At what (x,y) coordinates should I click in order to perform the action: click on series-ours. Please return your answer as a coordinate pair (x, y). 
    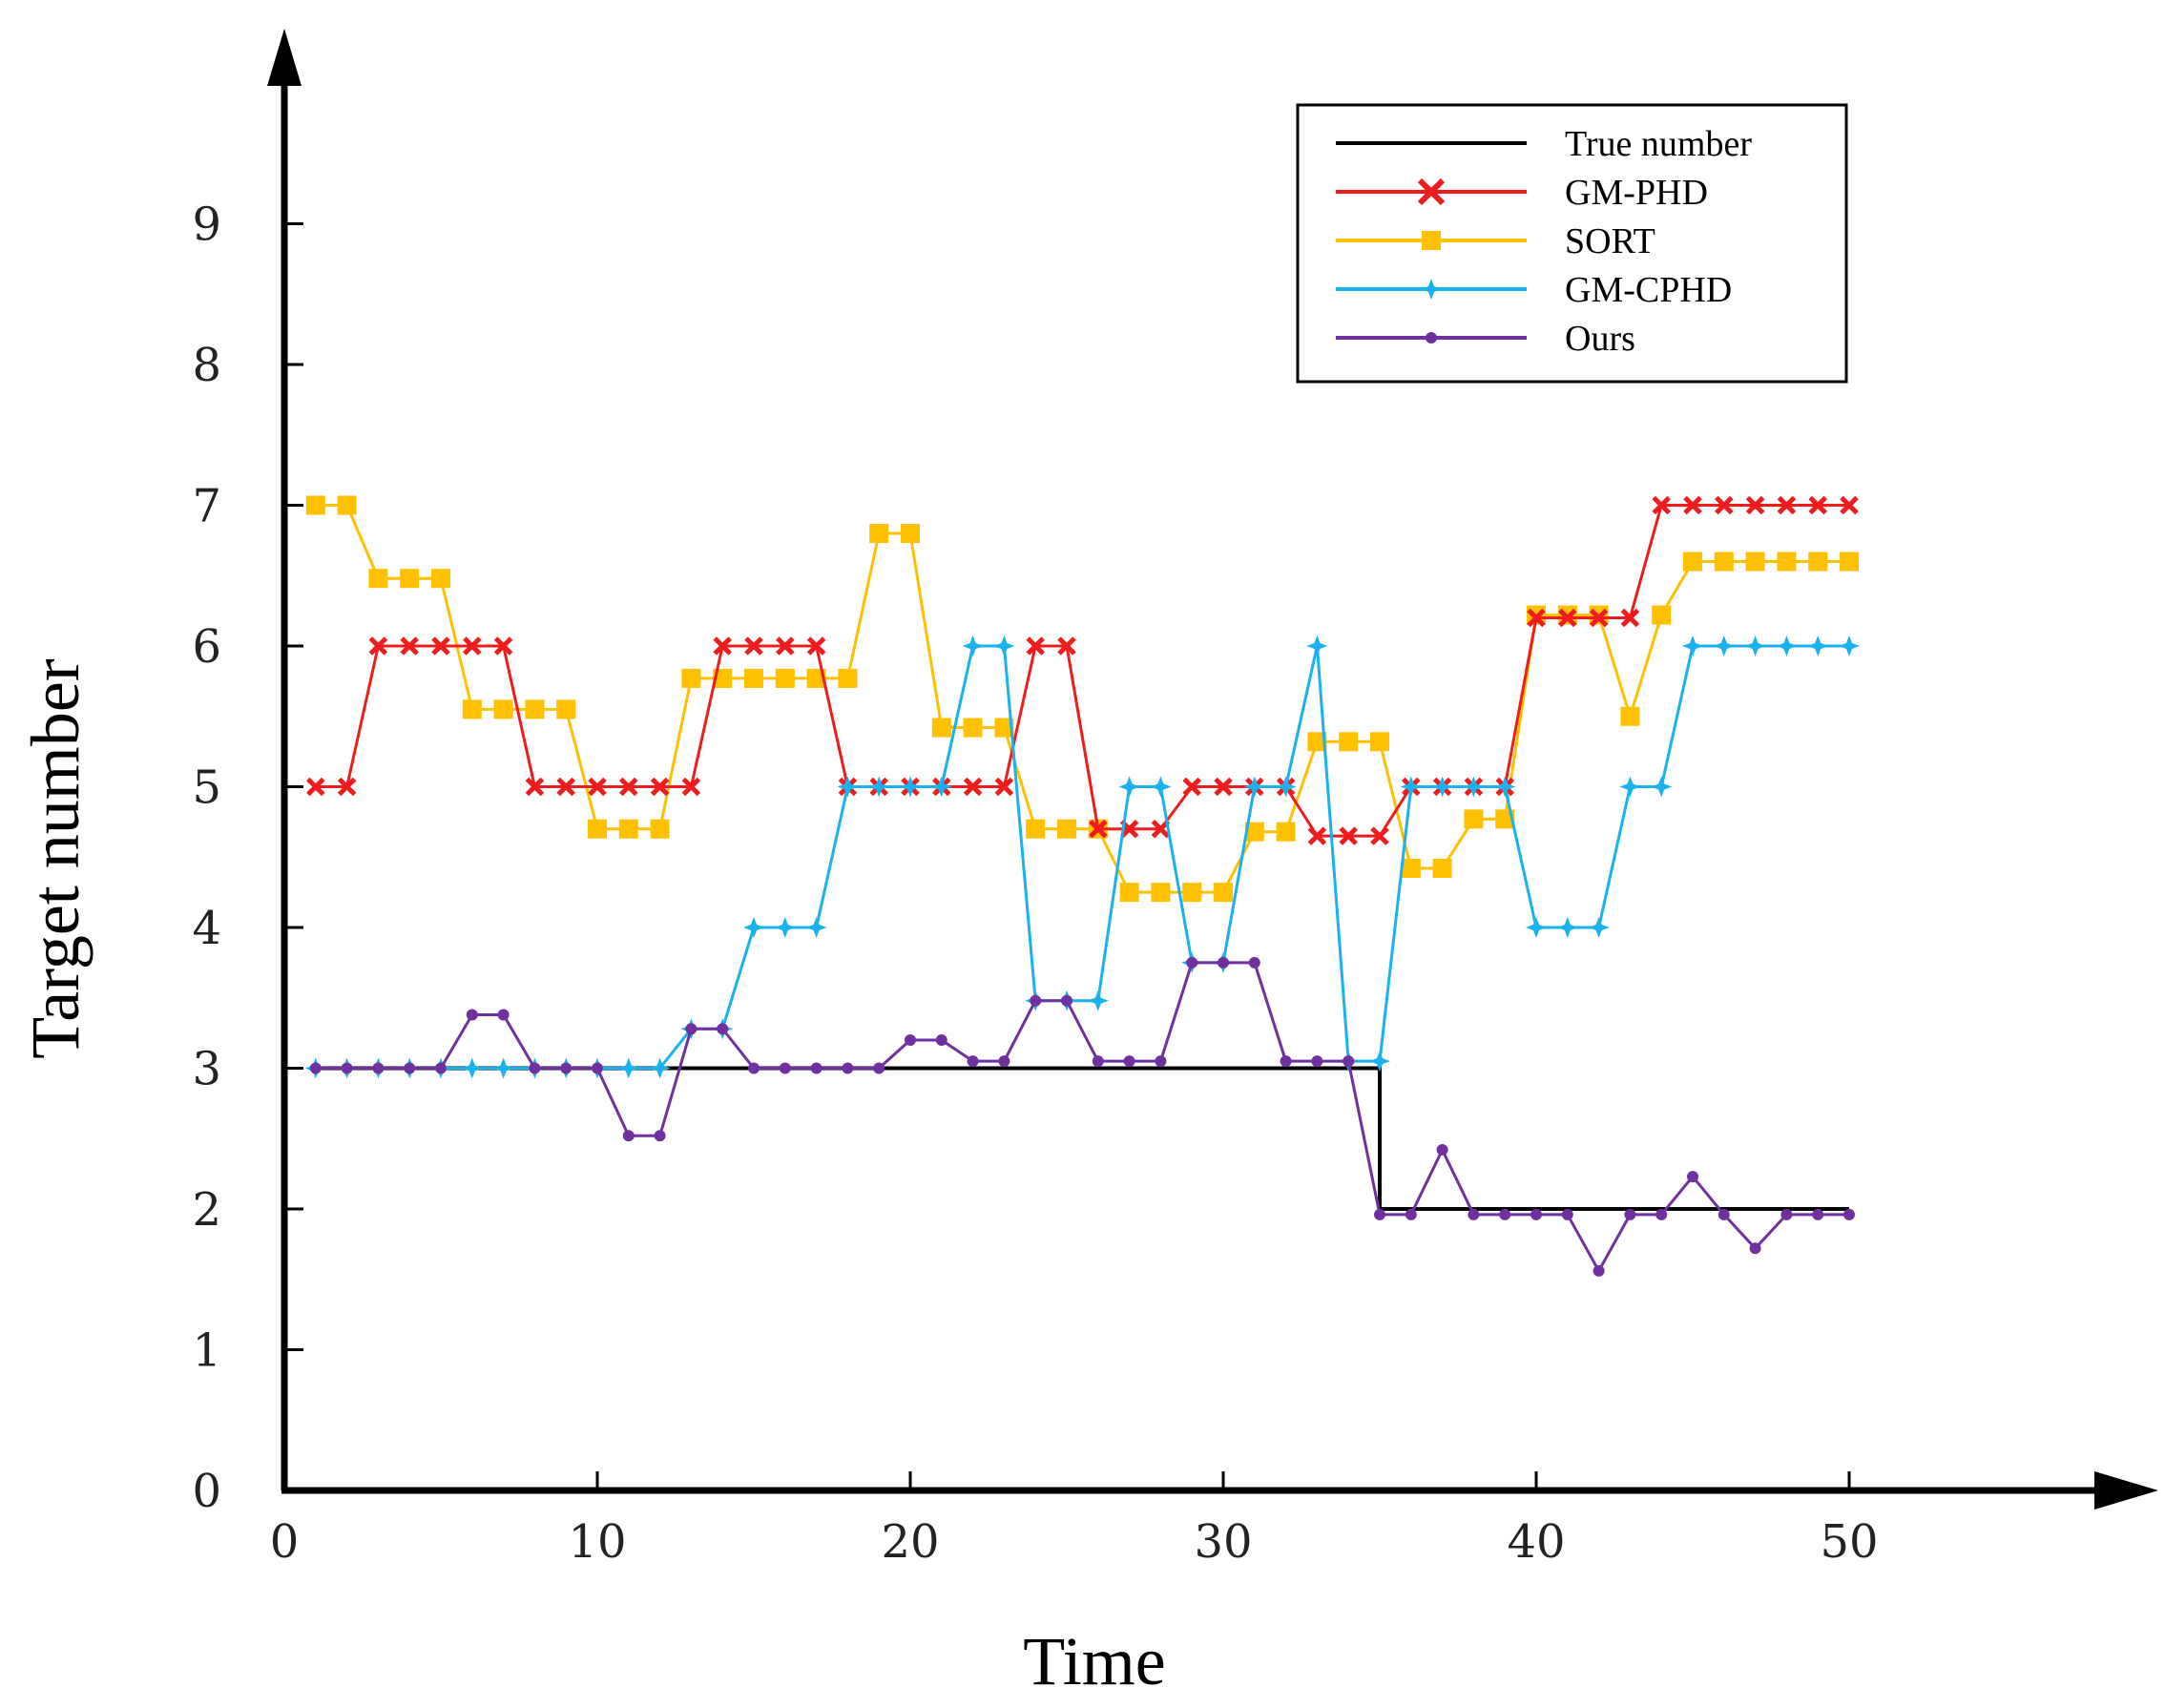
    Looking at the image, I should click on (1082, 1116).